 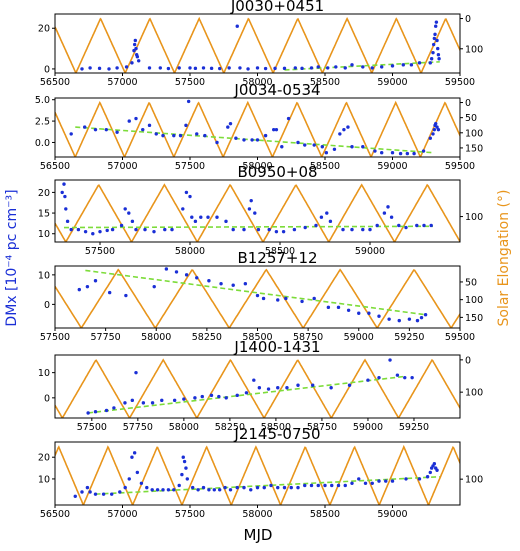 I want to click on x-axis-label: MJD, so click(x=258, y=535).